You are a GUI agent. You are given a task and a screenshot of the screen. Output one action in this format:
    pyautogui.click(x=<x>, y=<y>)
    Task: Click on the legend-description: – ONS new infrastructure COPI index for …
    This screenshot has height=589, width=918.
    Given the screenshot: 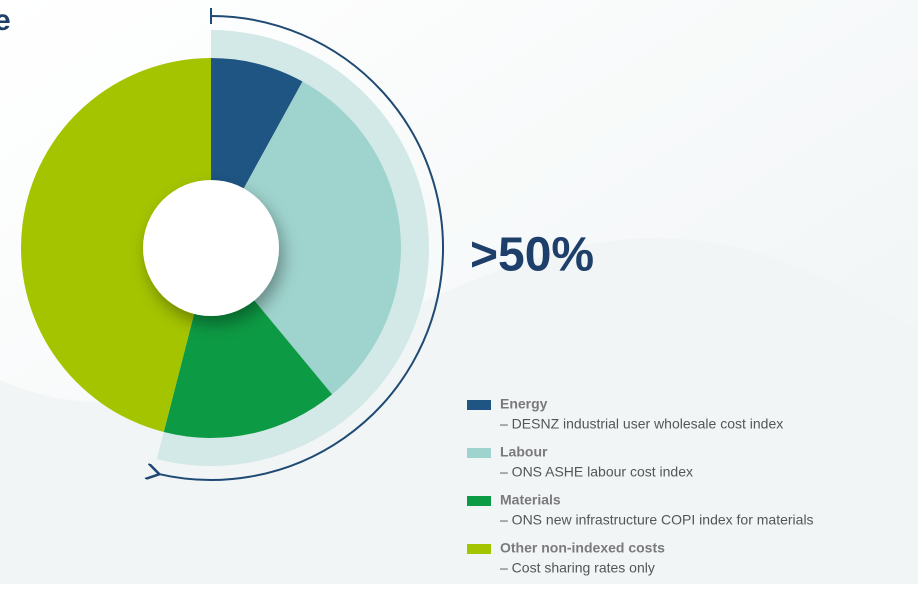 What is the action you would take?
    pyautogui.click(x=657, y=520)
    